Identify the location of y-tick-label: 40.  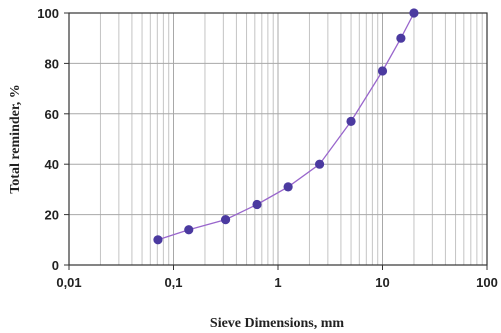
(52, 164).